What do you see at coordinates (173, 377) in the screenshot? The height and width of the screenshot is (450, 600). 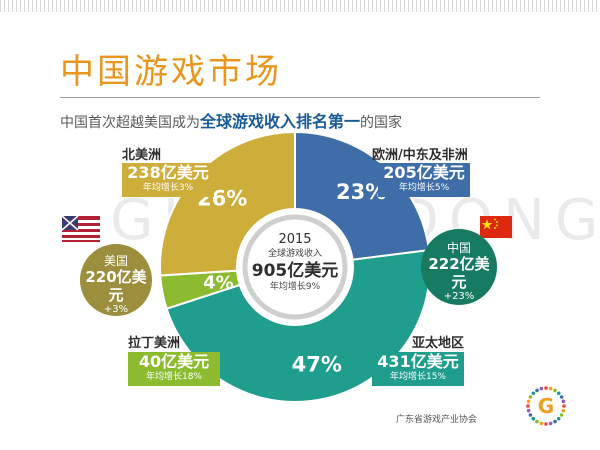 I see `latin-america-growth: 年均增长18%` at bounding box center [173, 377].